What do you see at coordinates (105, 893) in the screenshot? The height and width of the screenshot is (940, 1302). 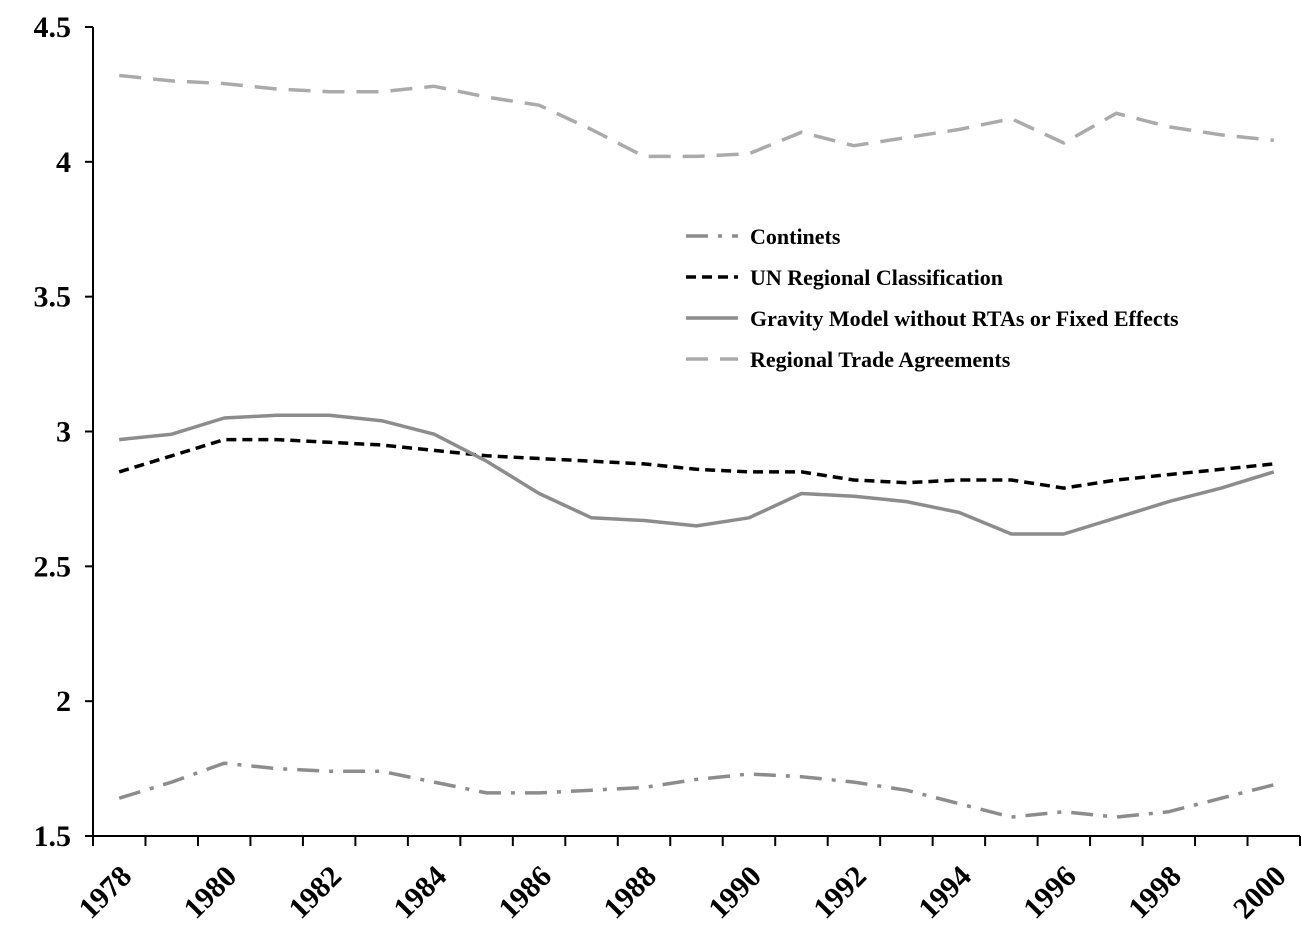 I see `x-tick-label: 1978` at bounding box center [105, 893].